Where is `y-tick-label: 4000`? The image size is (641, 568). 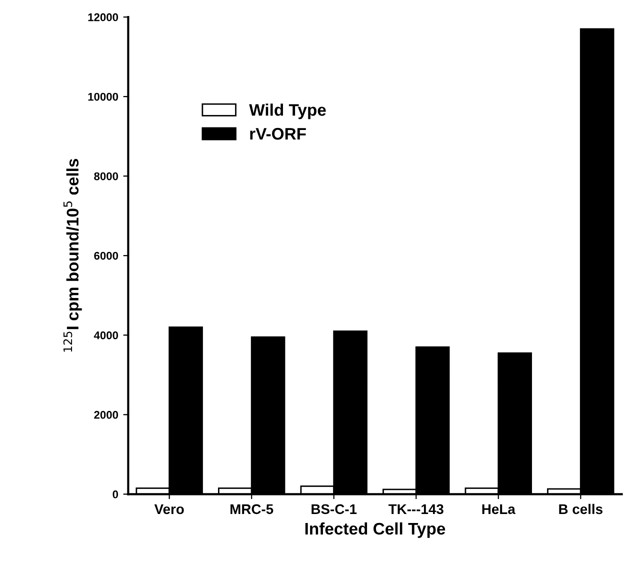
y-tick-label: 4000 is located at coordinates (106, 335).